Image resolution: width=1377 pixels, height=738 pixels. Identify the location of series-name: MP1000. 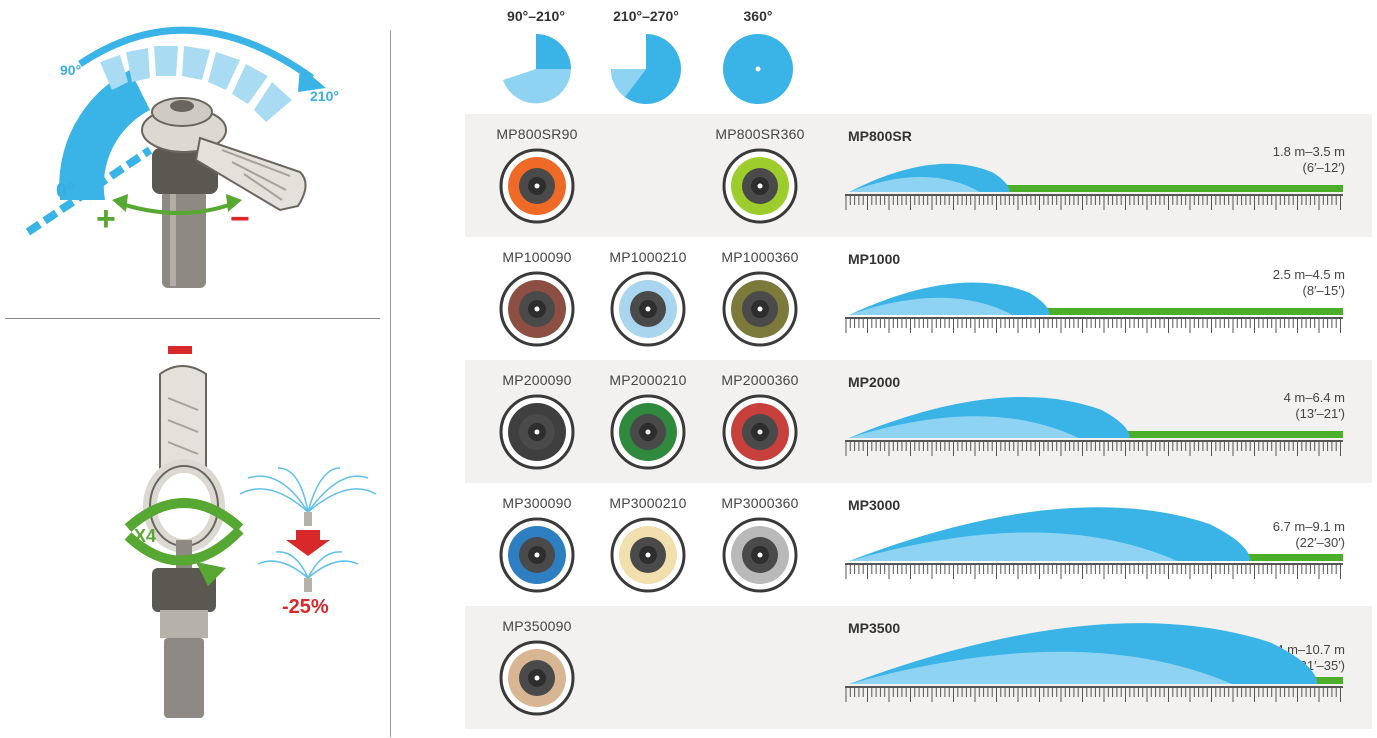
(874, 259).